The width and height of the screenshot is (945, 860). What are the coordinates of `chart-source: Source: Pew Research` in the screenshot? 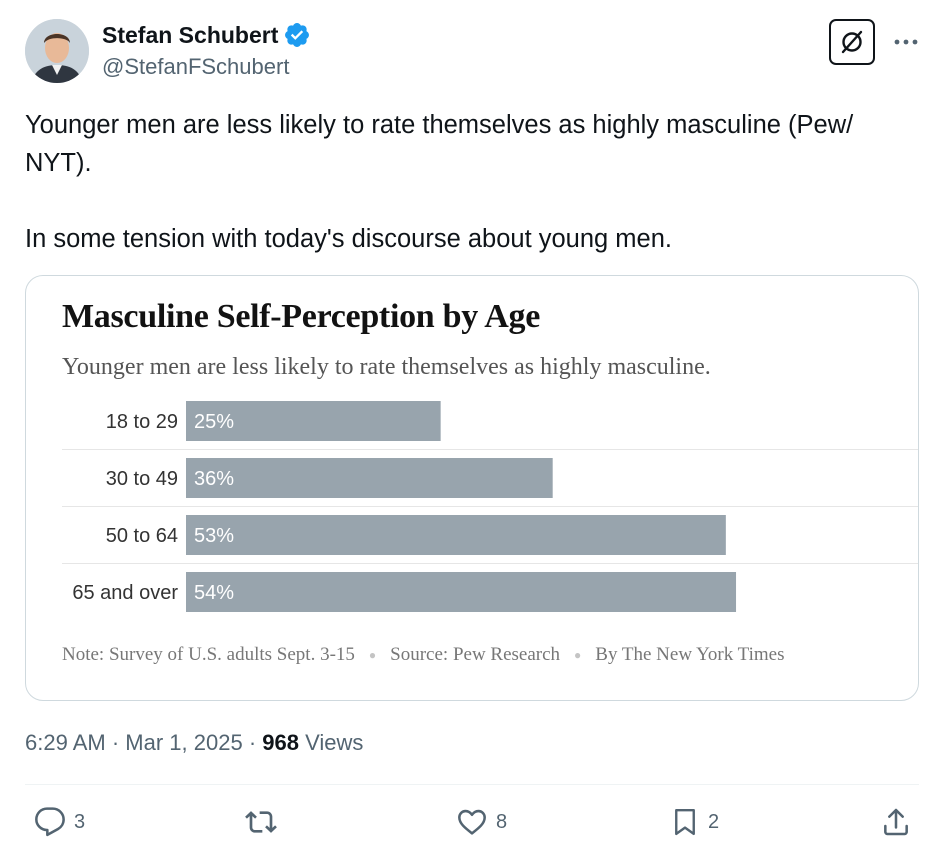 It's located at (475, 654).